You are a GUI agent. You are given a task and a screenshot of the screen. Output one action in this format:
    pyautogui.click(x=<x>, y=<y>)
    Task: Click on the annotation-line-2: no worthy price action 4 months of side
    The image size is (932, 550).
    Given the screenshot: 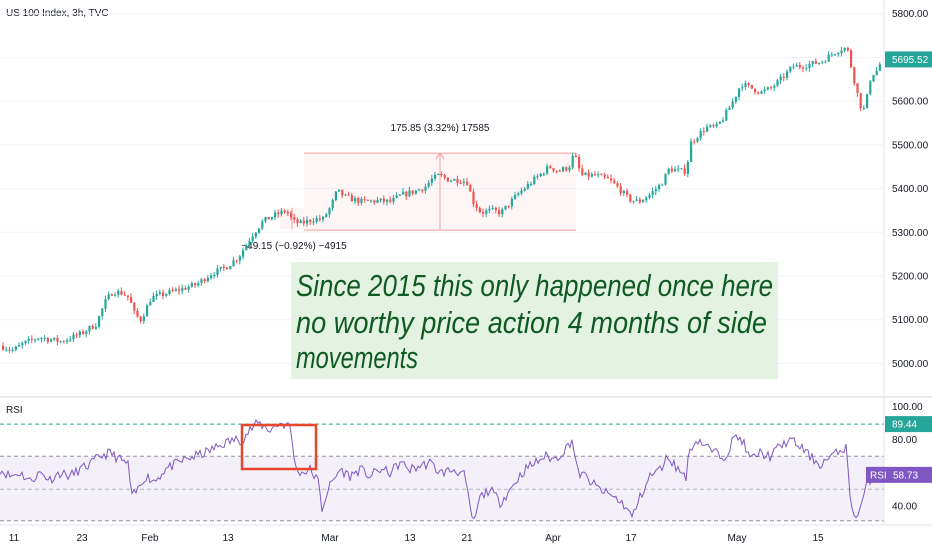 What is the action you would take?
    pyautogui.click(x=531, y=322)
    